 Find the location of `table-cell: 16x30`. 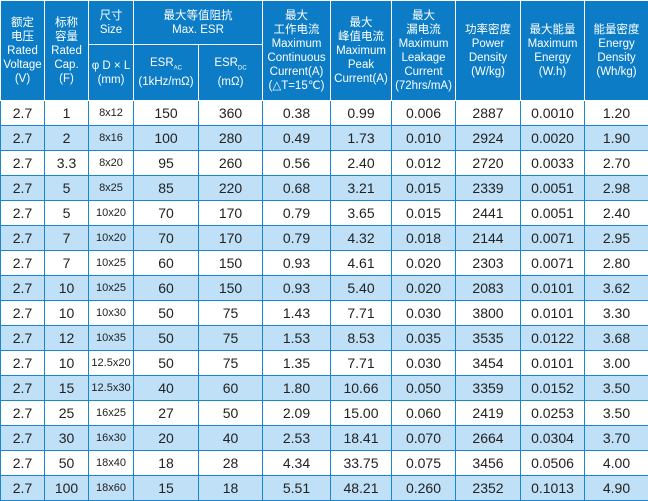

table-cell: 16x30 is located at coordinates (111, 438).